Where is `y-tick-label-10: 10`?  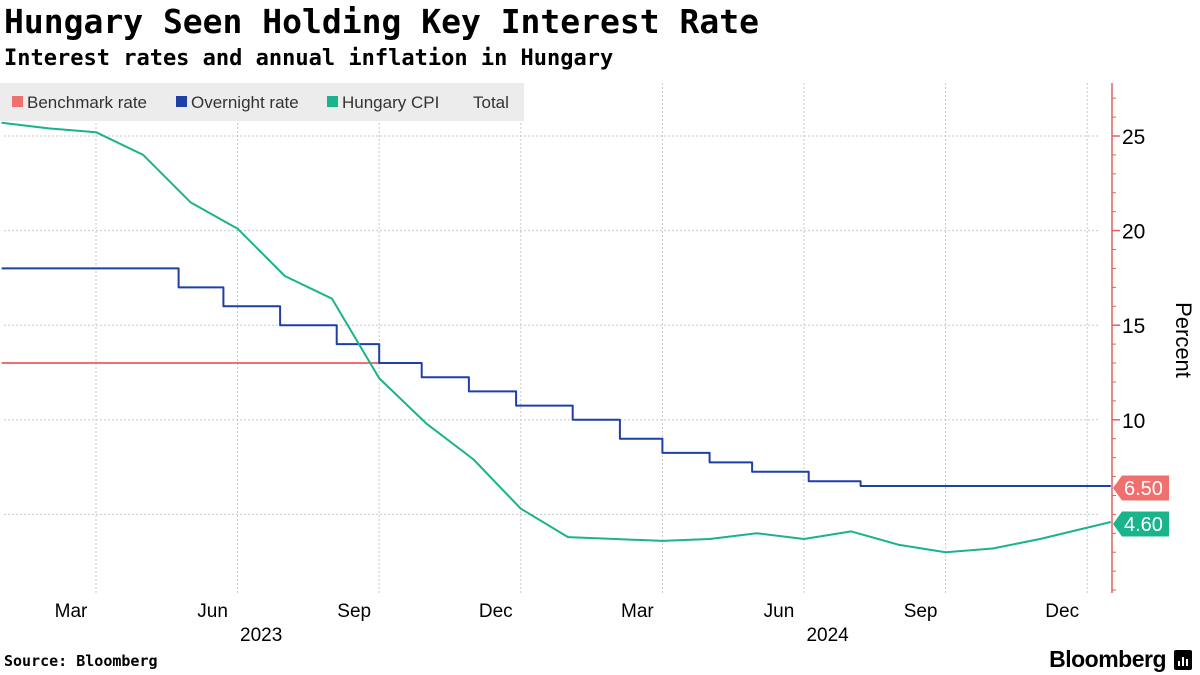 y-tick-label-10: 10 is located at coordinates (1133, 421).